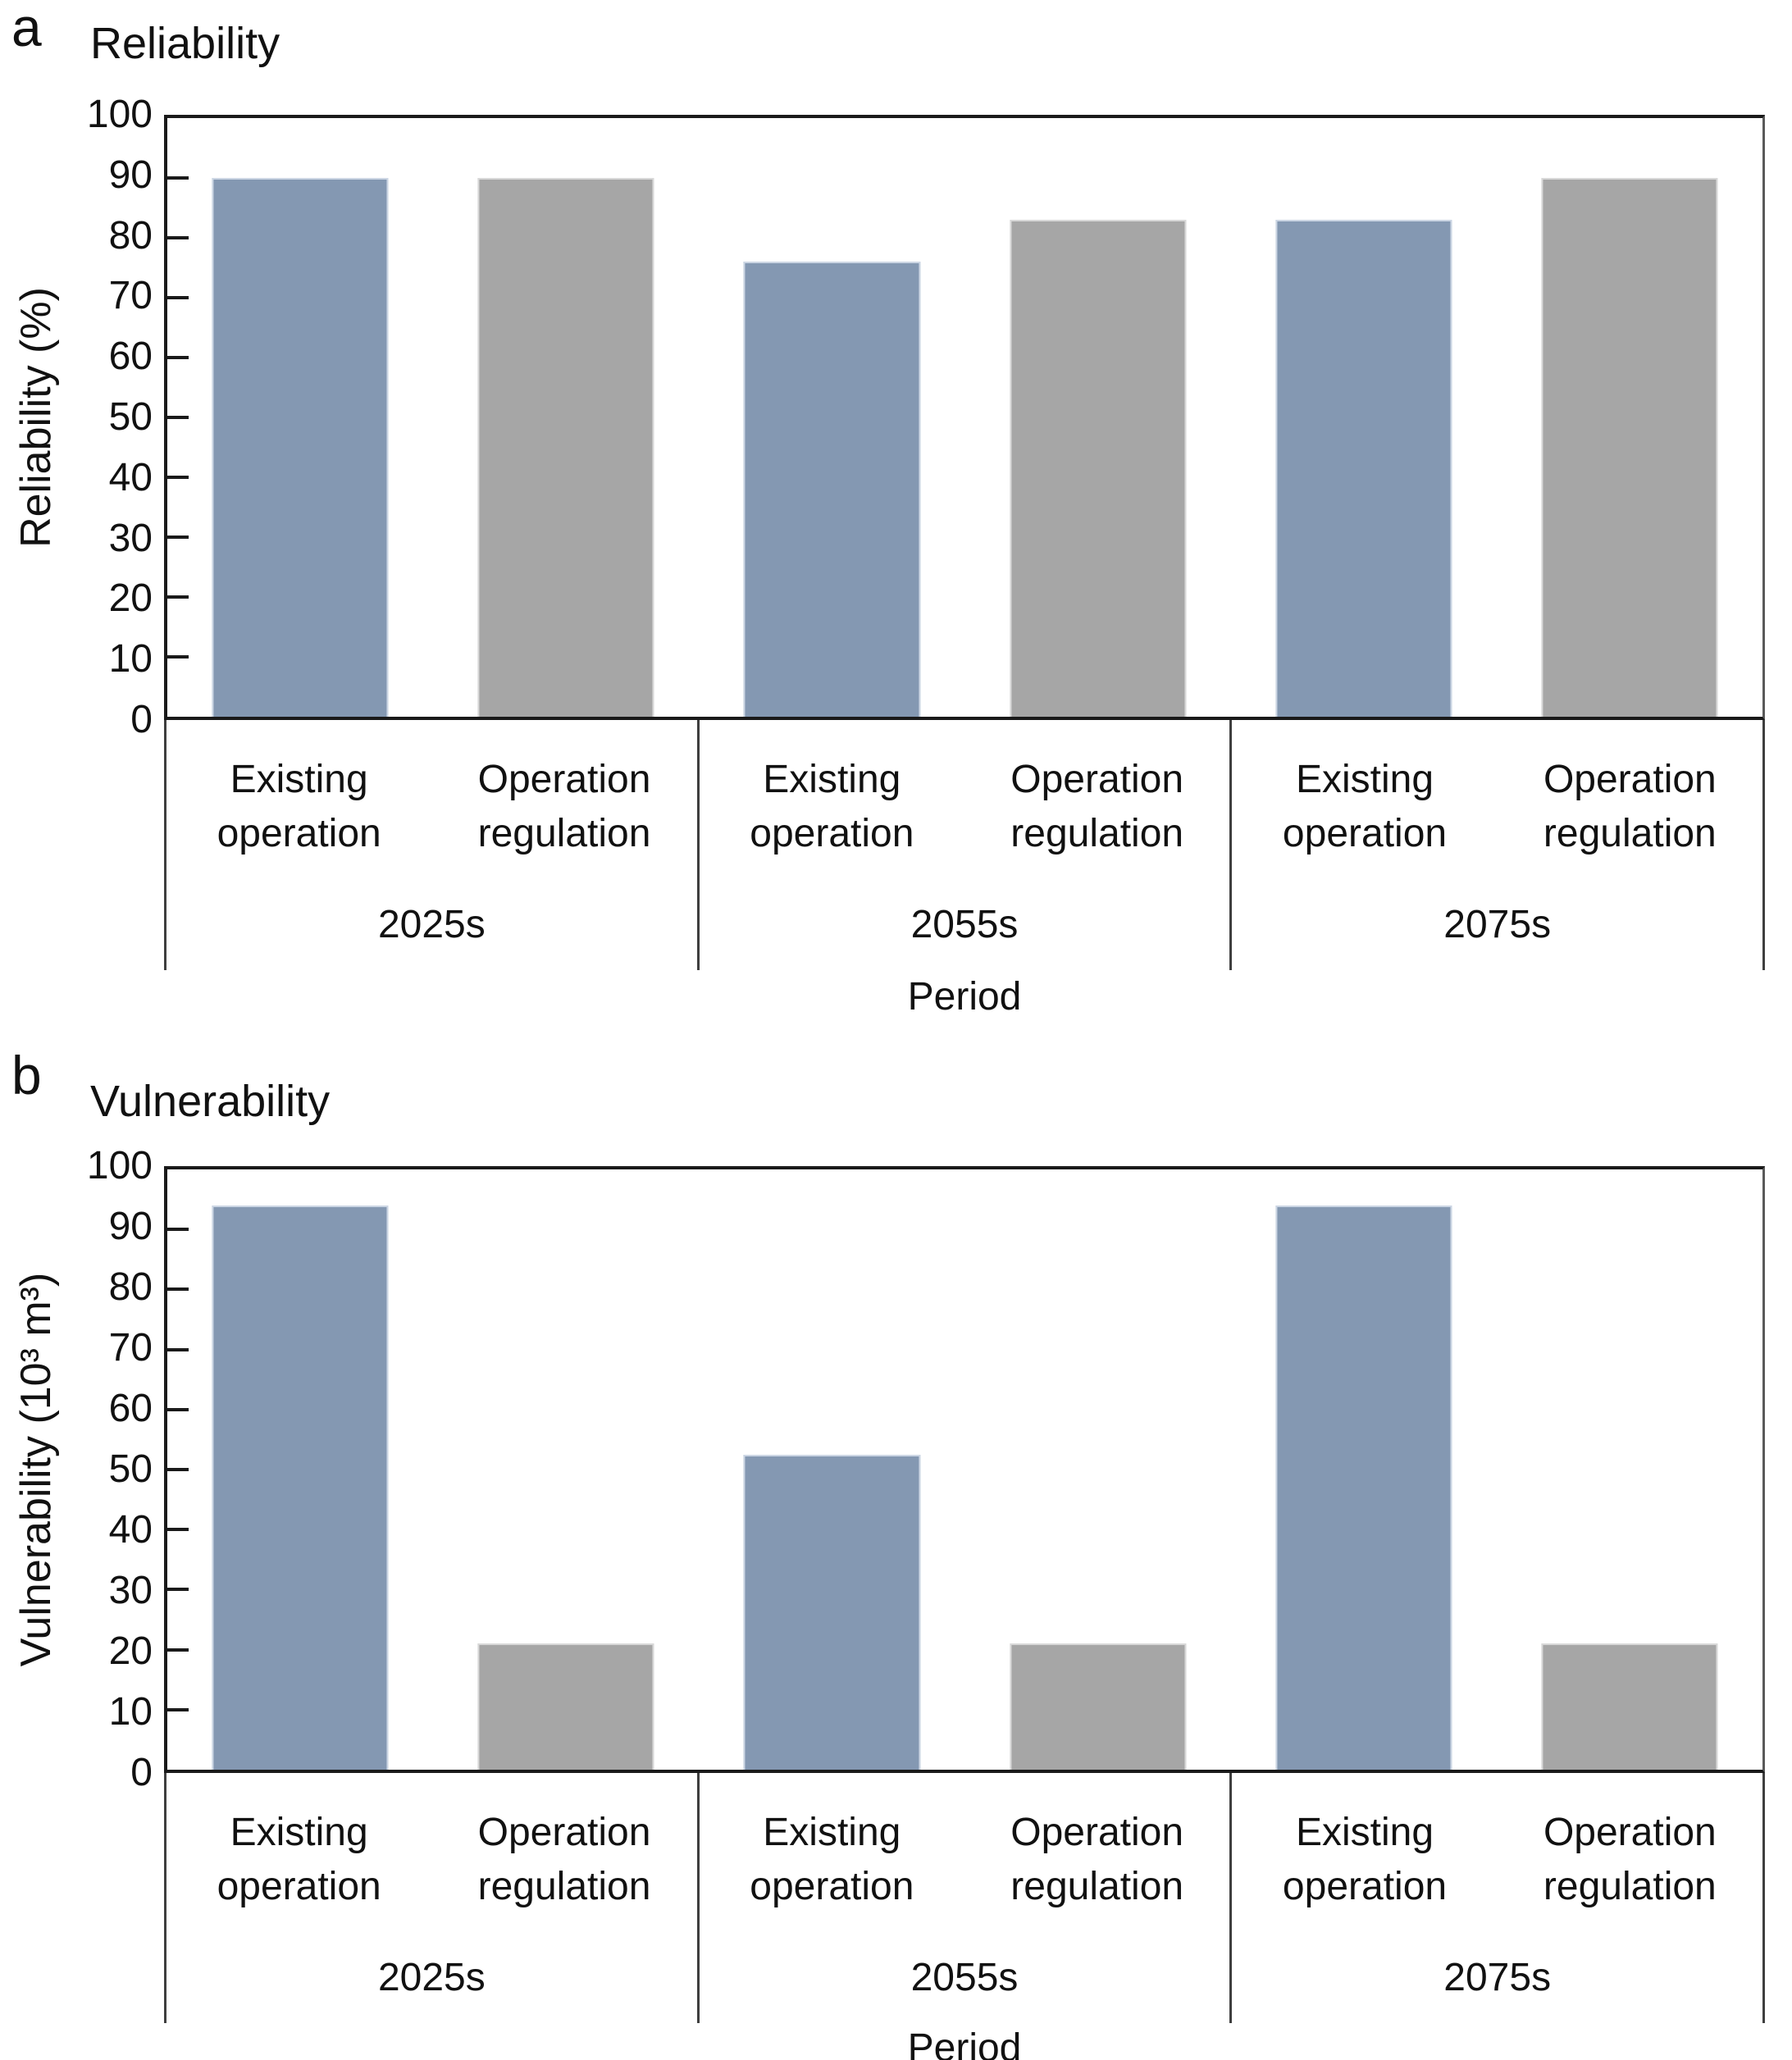  I want to click on panel-a-x-axis-title: Period, so click(964, 997).